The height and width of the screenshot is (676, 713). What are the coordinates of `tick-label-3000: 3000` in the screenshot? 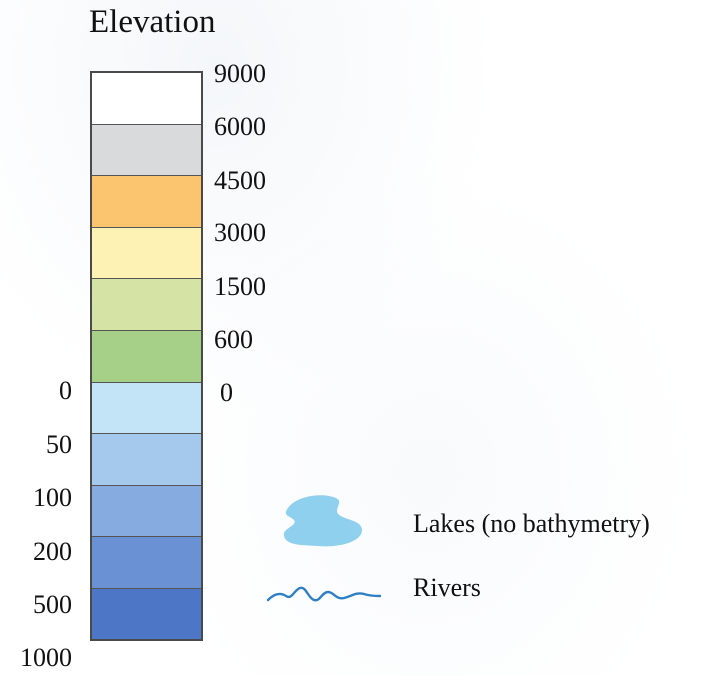 It's located at (240, 232).